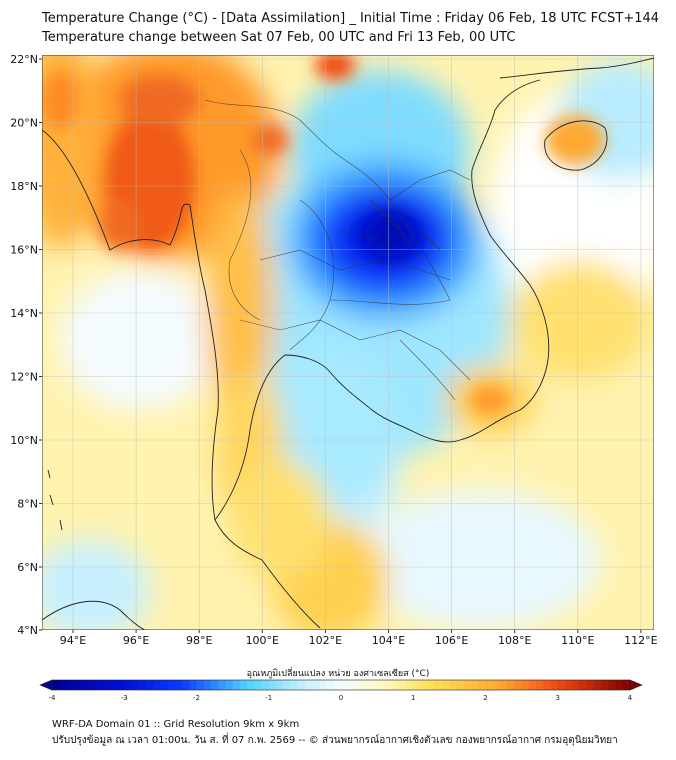  I want to click on colorbar-tick-label: -2, so click(196, 698).